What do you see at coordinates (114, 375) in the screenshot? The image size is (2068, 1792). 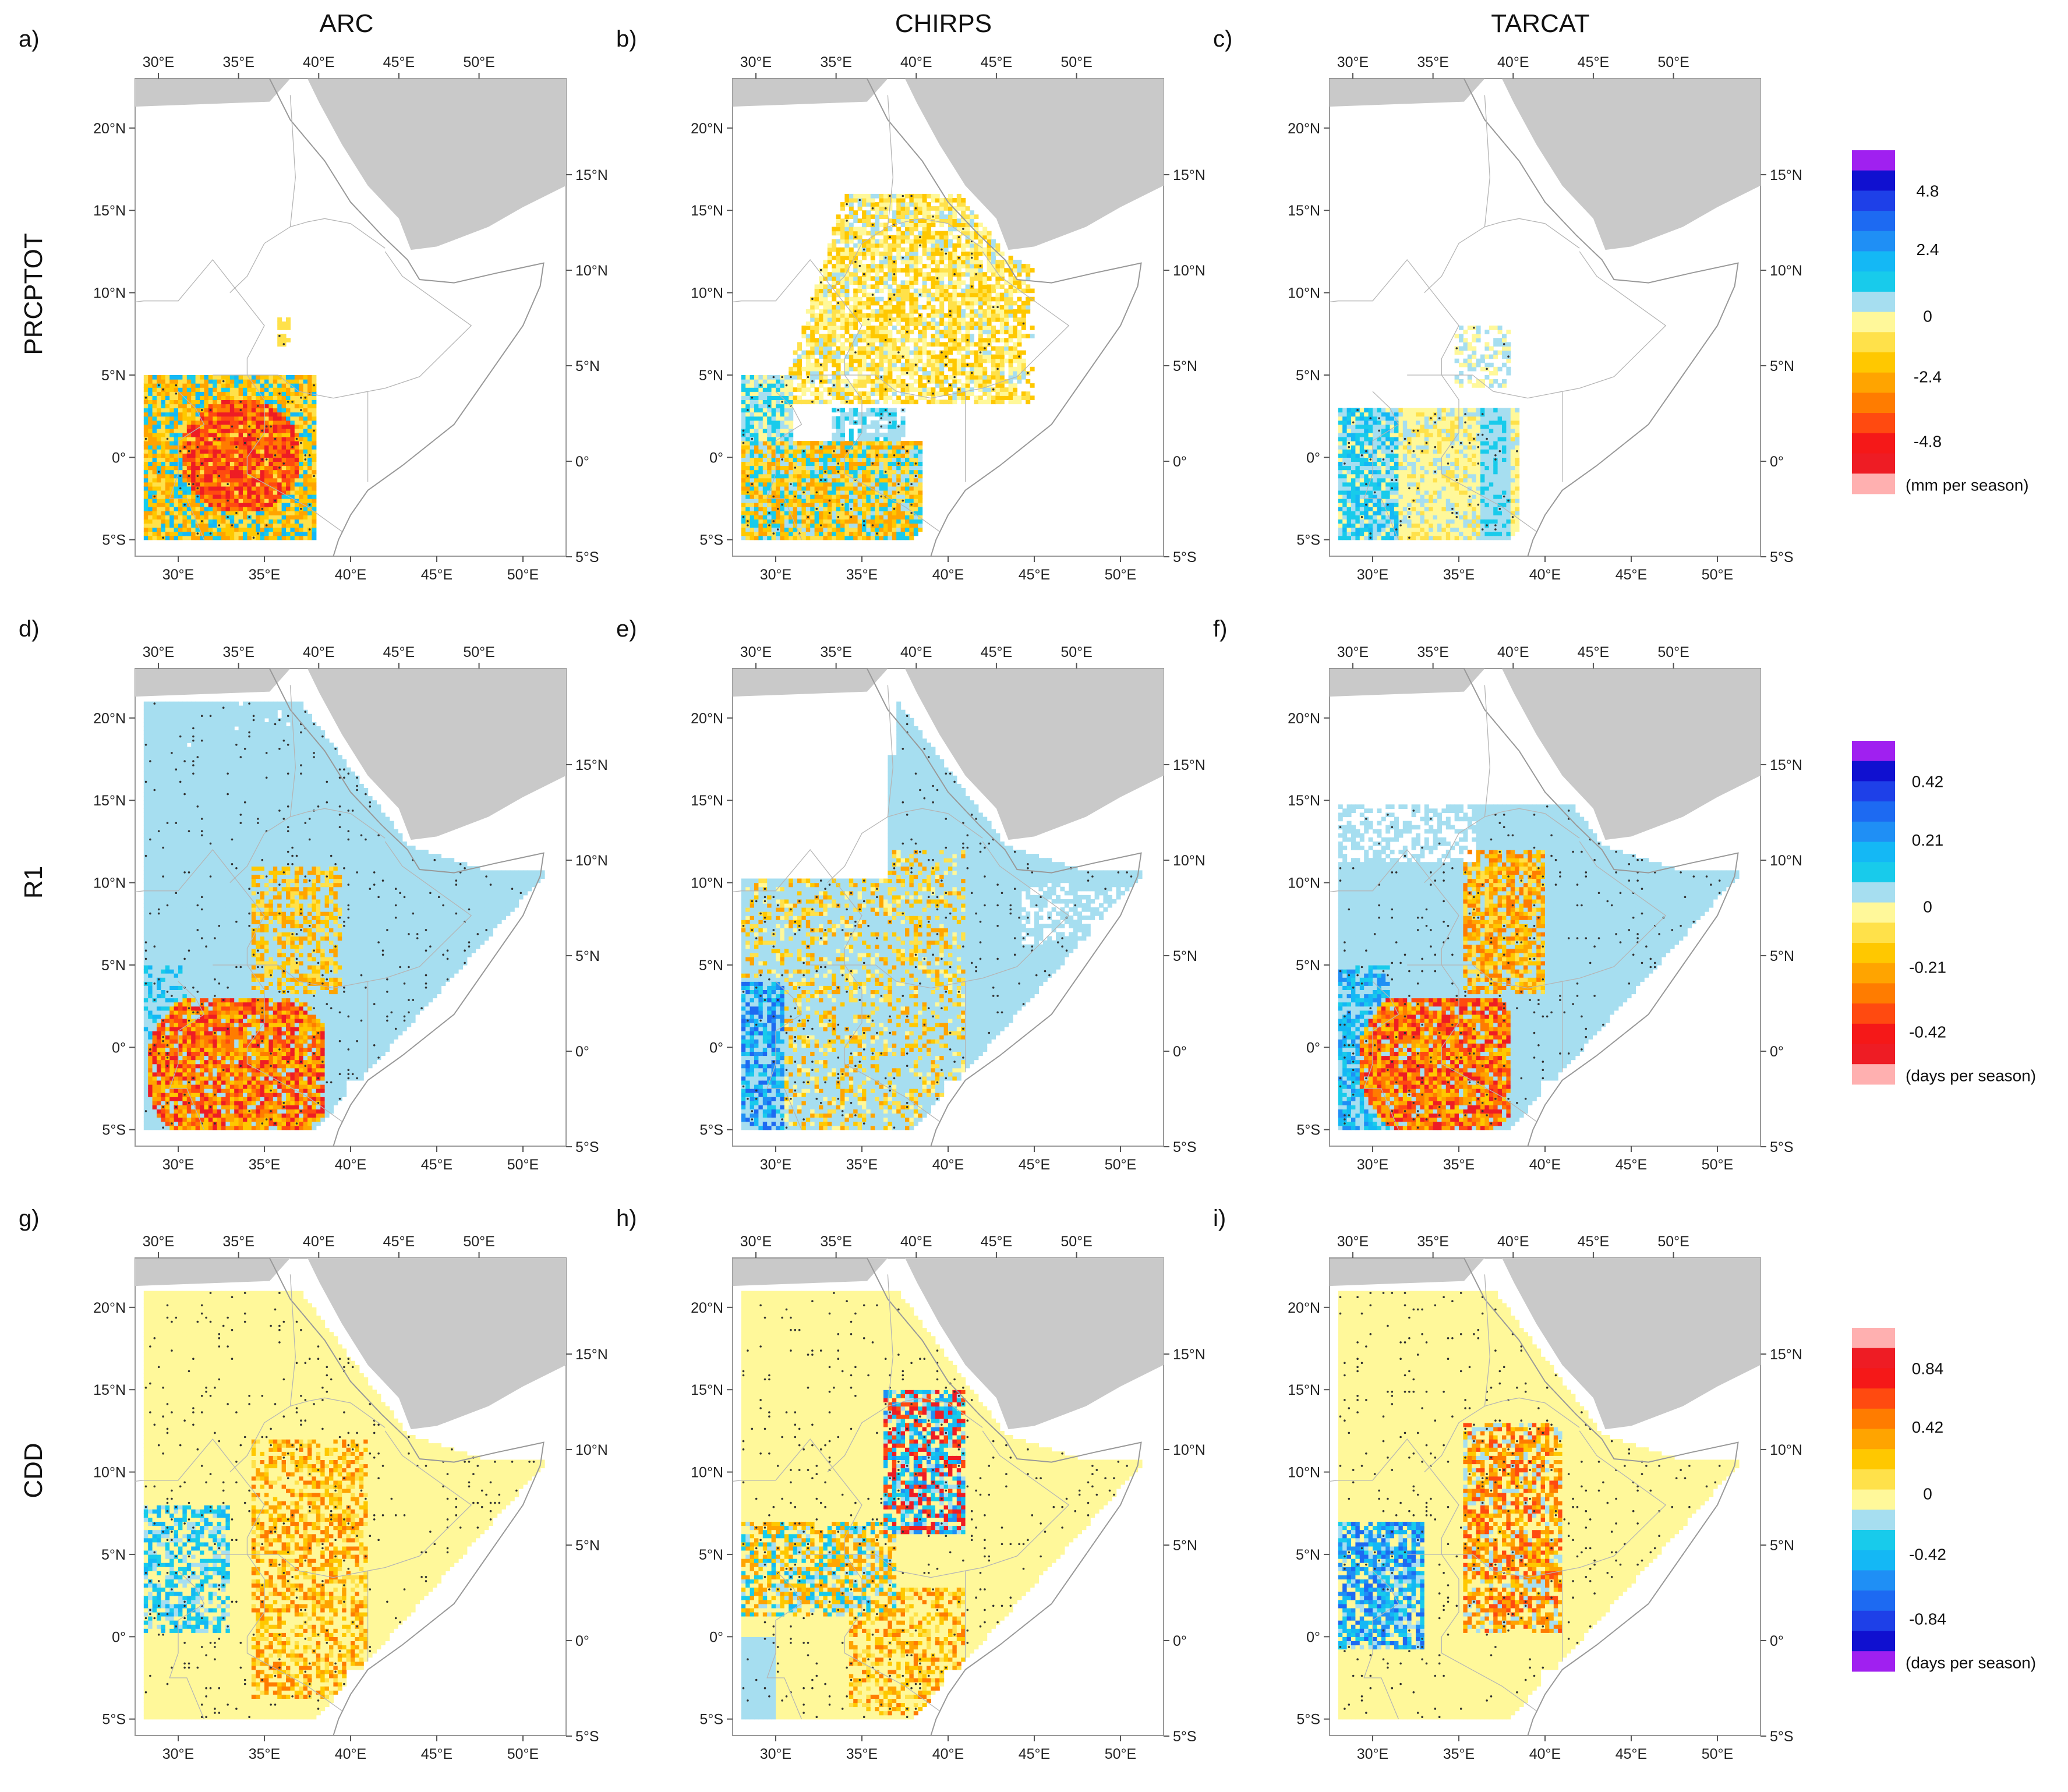 I see `y-tick-label-left: 5°N` at bounding box center [114, 375].